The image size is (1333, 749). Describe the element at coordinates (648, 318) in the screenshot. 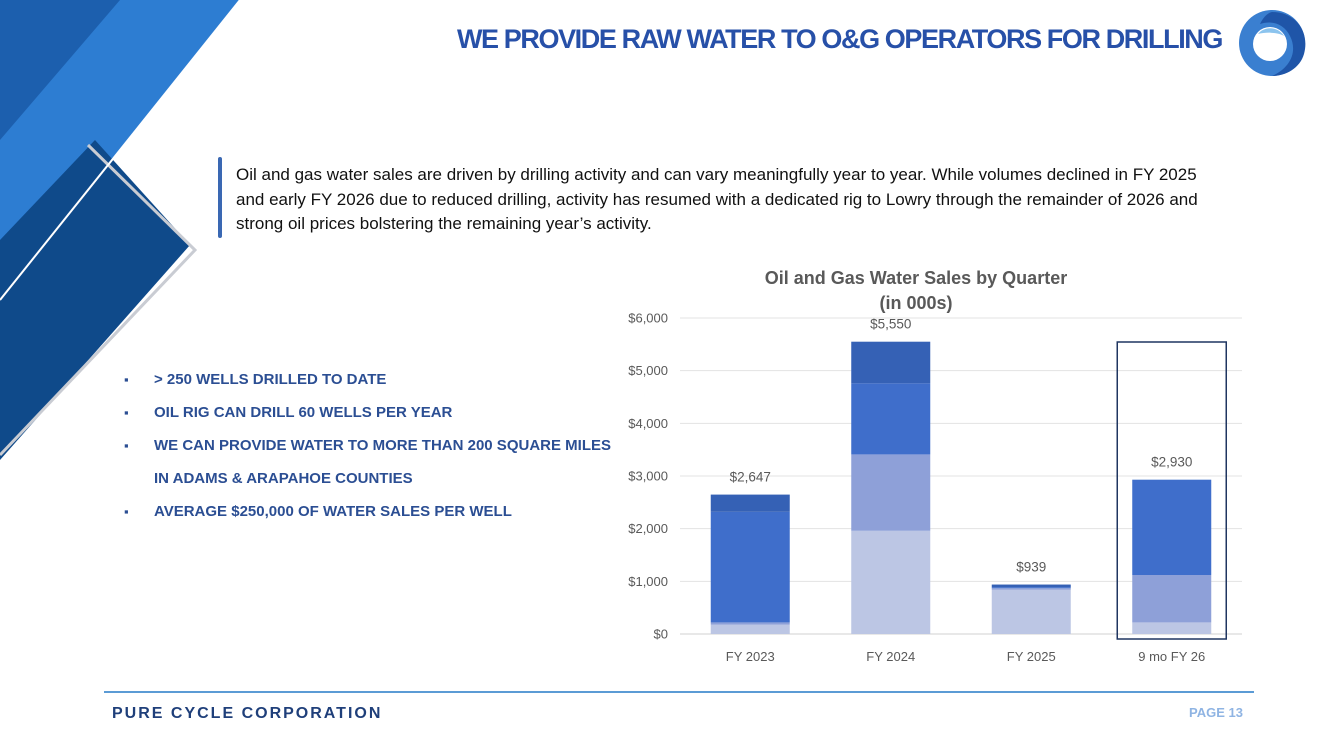

I see `y-tick-label: $6,000` at that location.